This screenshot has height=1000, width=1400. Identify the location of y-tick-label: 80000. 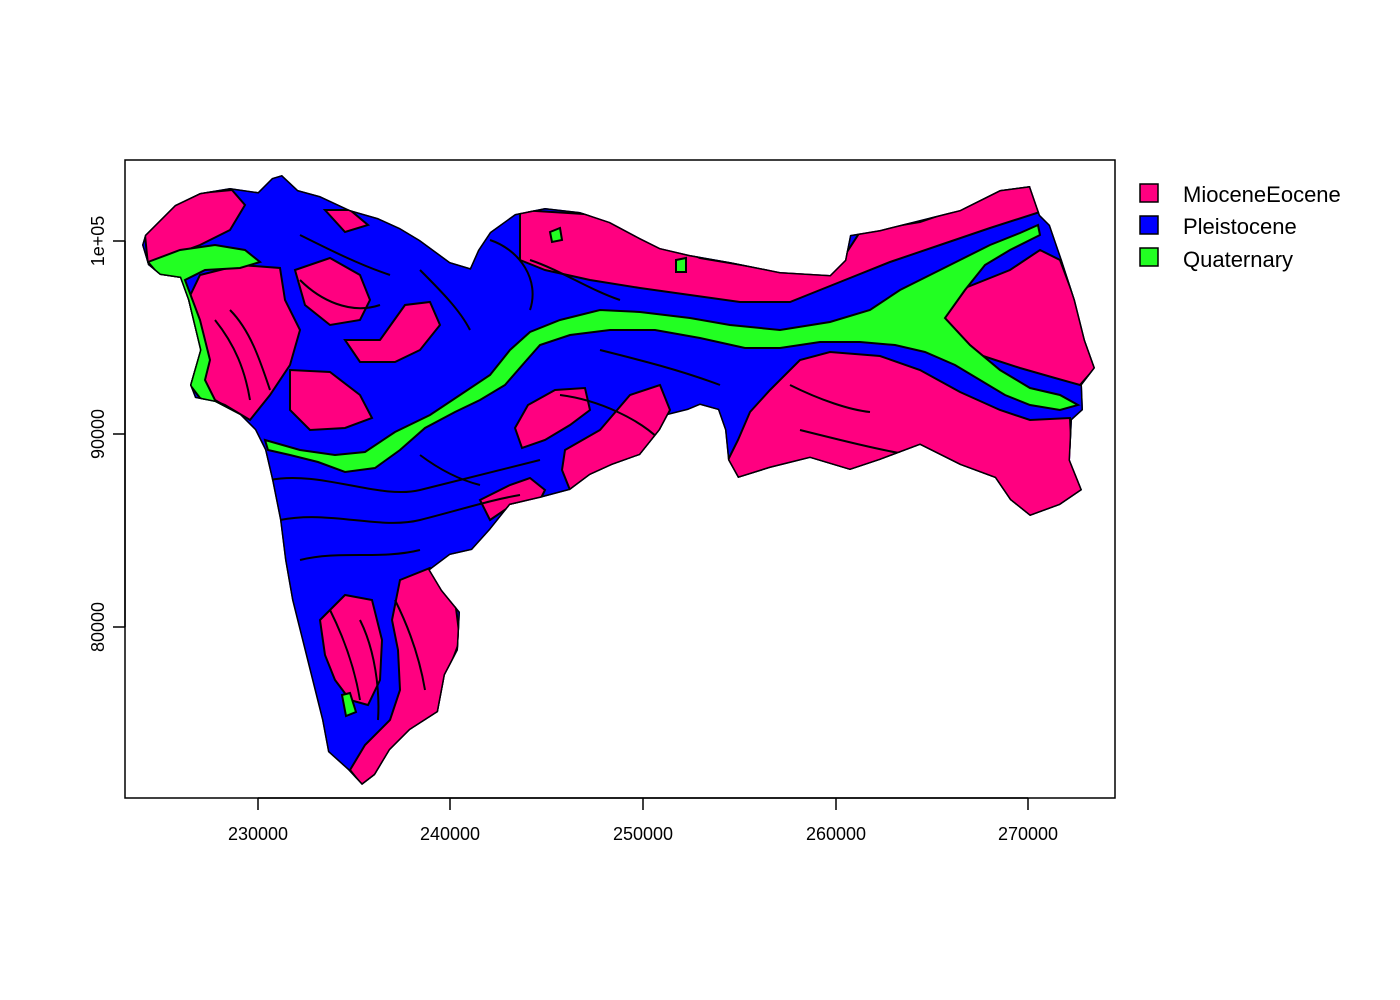
(98, 627).